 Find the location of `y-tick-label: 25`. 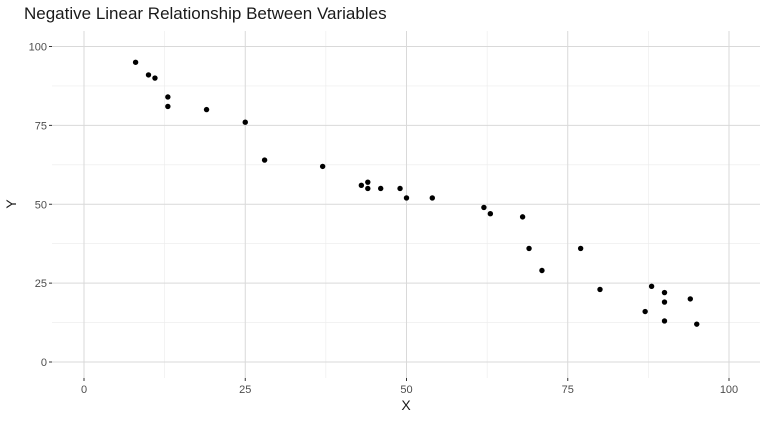

y-tick-label: 25 is located at coordinates (41, 284).